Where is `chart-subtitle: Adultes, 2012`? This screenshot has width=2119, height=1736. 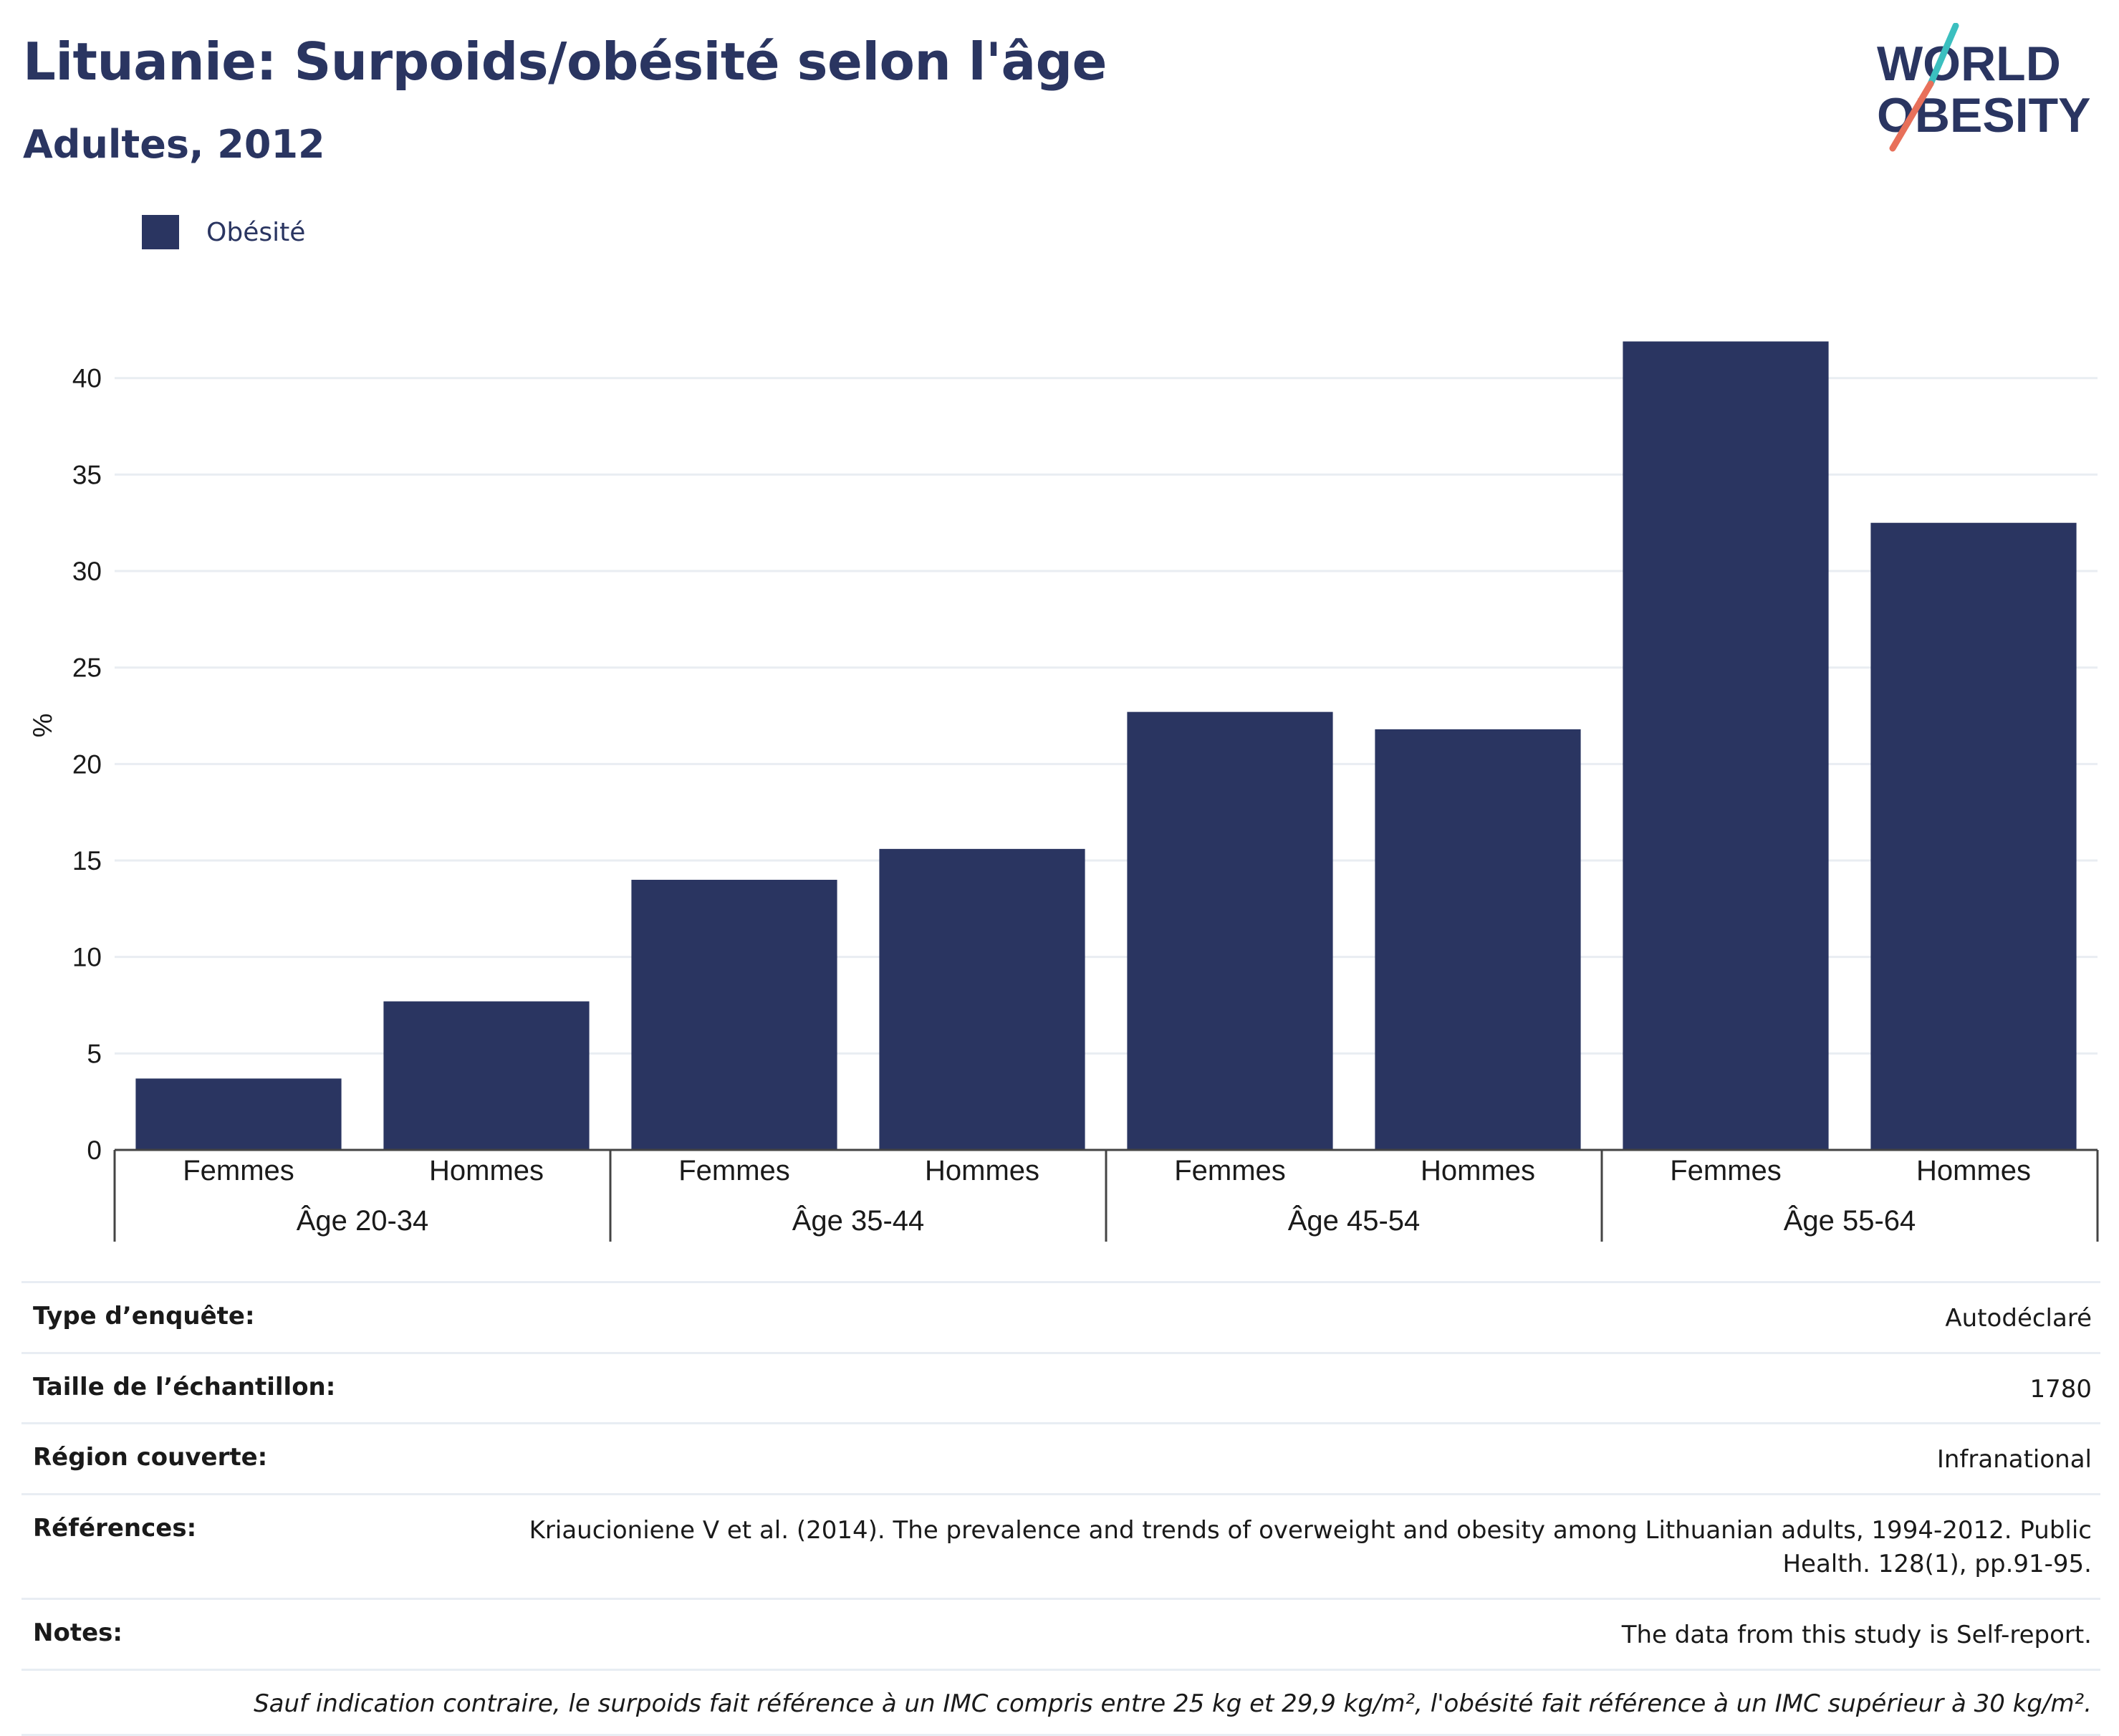 chart-subtitle: Adultes, 2012 is located at coordinates (174, 144).